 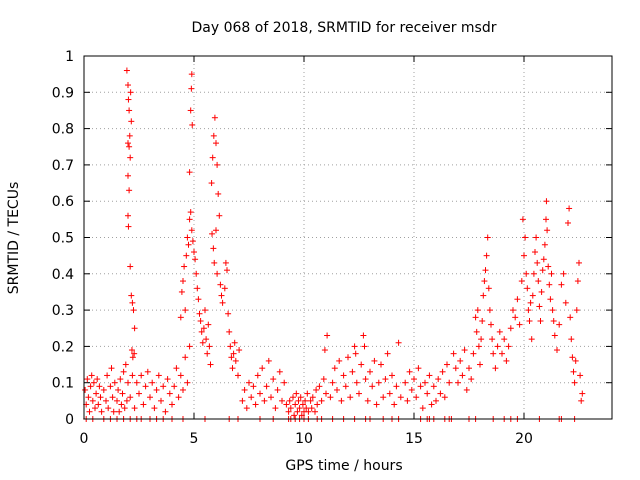 What do you see at coordinates (63, 311) in the screenshot?
I see `y-tick-label: 0.3` at bounding box center [63, 311].